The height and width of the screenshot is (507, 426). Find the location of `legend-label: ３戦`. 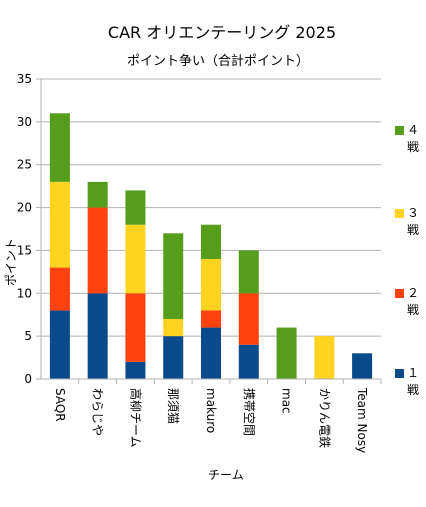

legend-label: ３戦 is located at coordinates (413, 221).